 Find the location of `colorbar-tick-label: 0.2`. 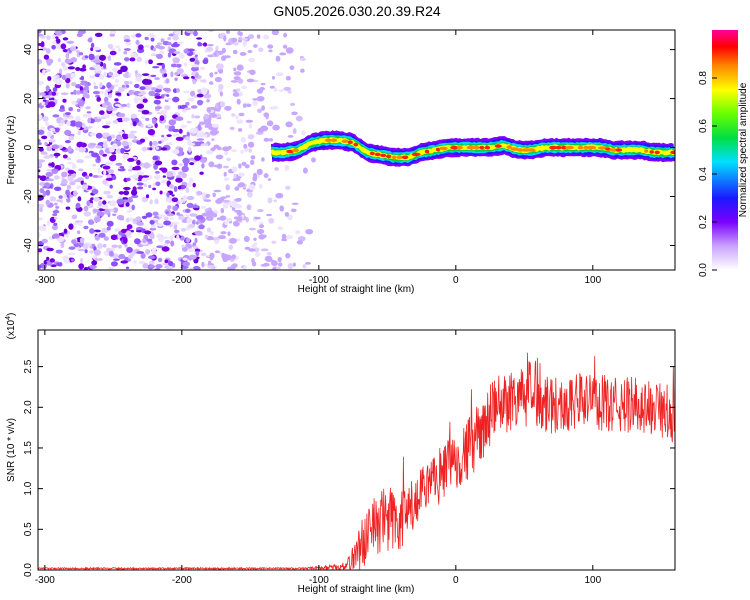

colorbar-tick-label: 0.2 is located at coordinates (703, 222).